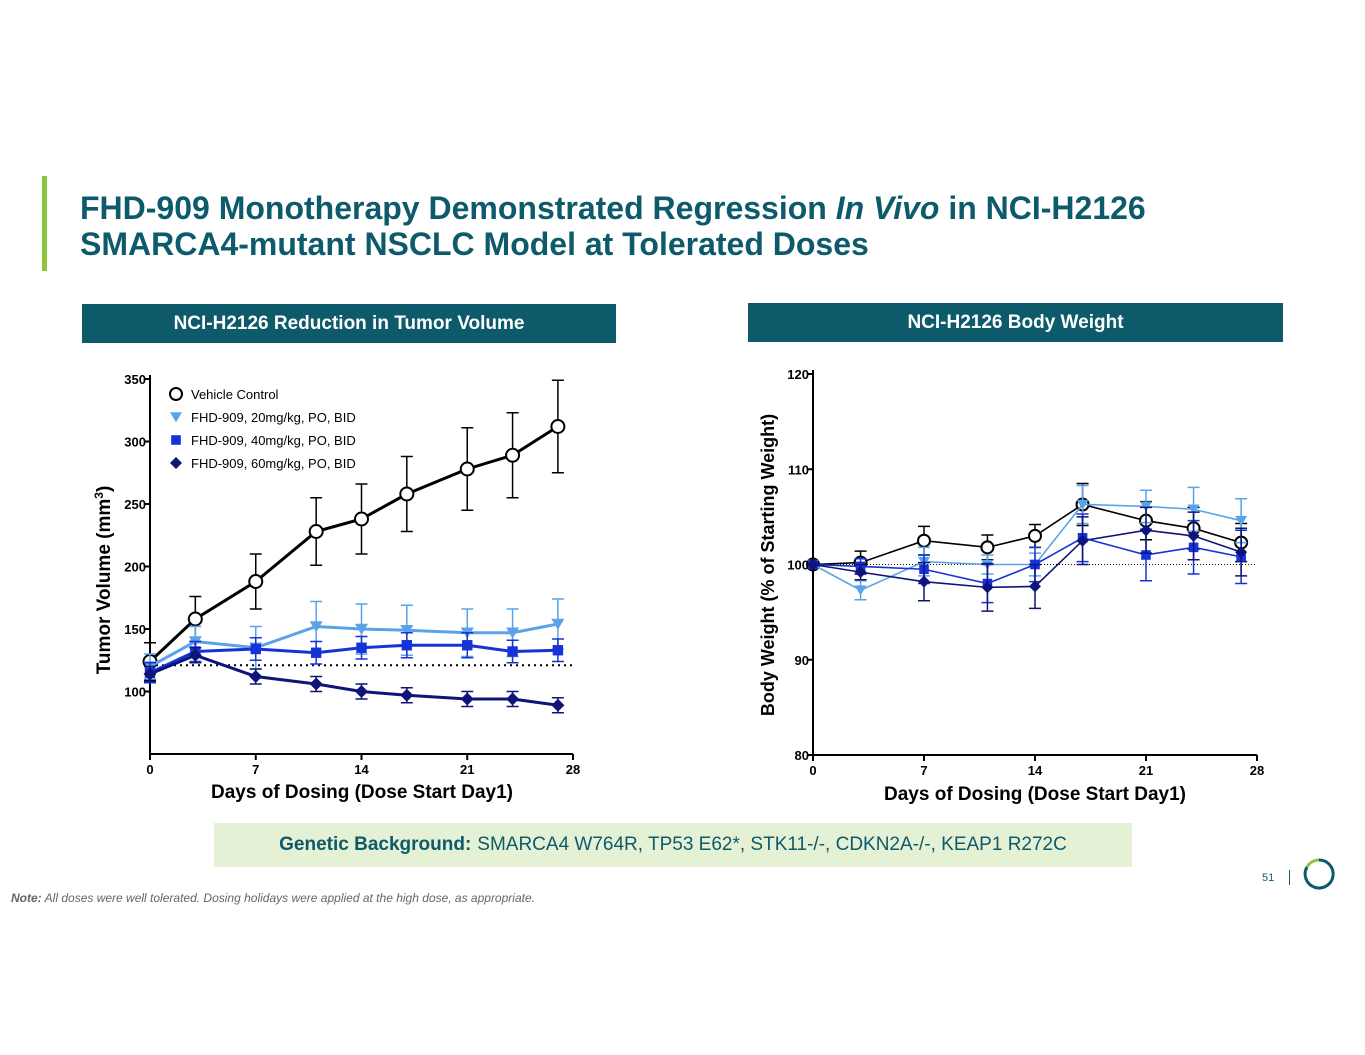 Image resolution: width=1365 pixels, height=1055 pixels. Describe the element at coordinates (149, 769) in the screenshot. I see `tv-x-tick-label: 0` at that location.